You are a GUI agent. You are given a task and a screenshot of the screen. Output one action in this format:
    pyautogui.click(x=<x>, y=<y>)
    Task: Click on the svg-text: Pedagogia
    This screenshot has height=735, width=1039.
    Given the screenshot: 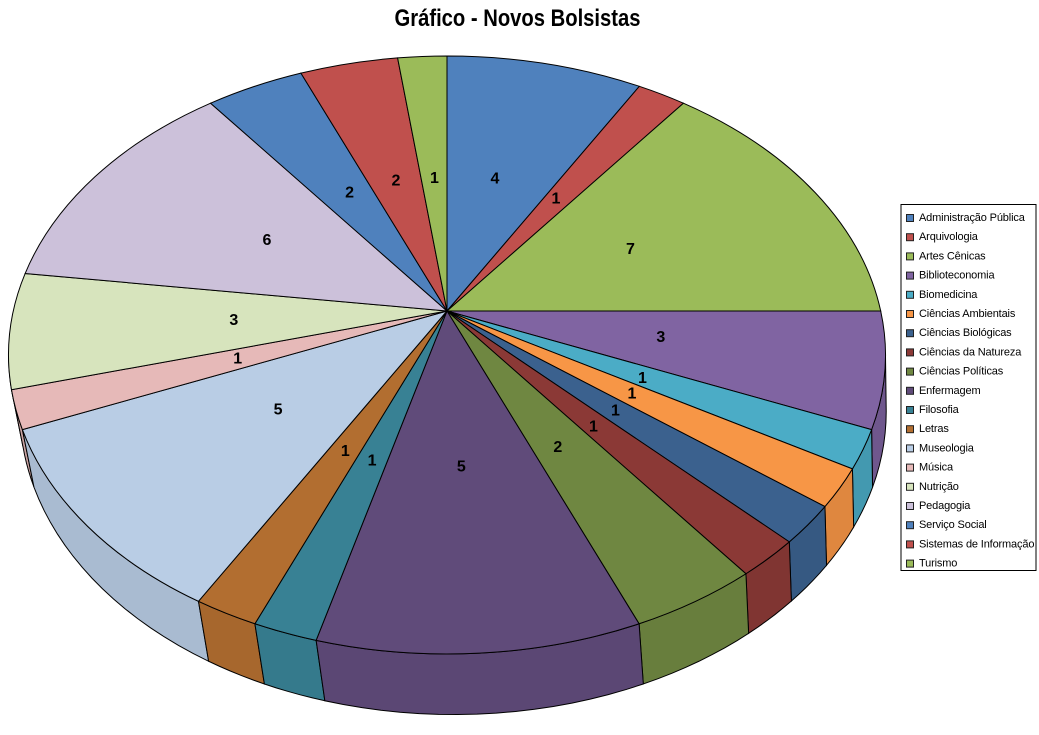 What is the action you would take?
    pyautogui.click(x=945, y=506)
    